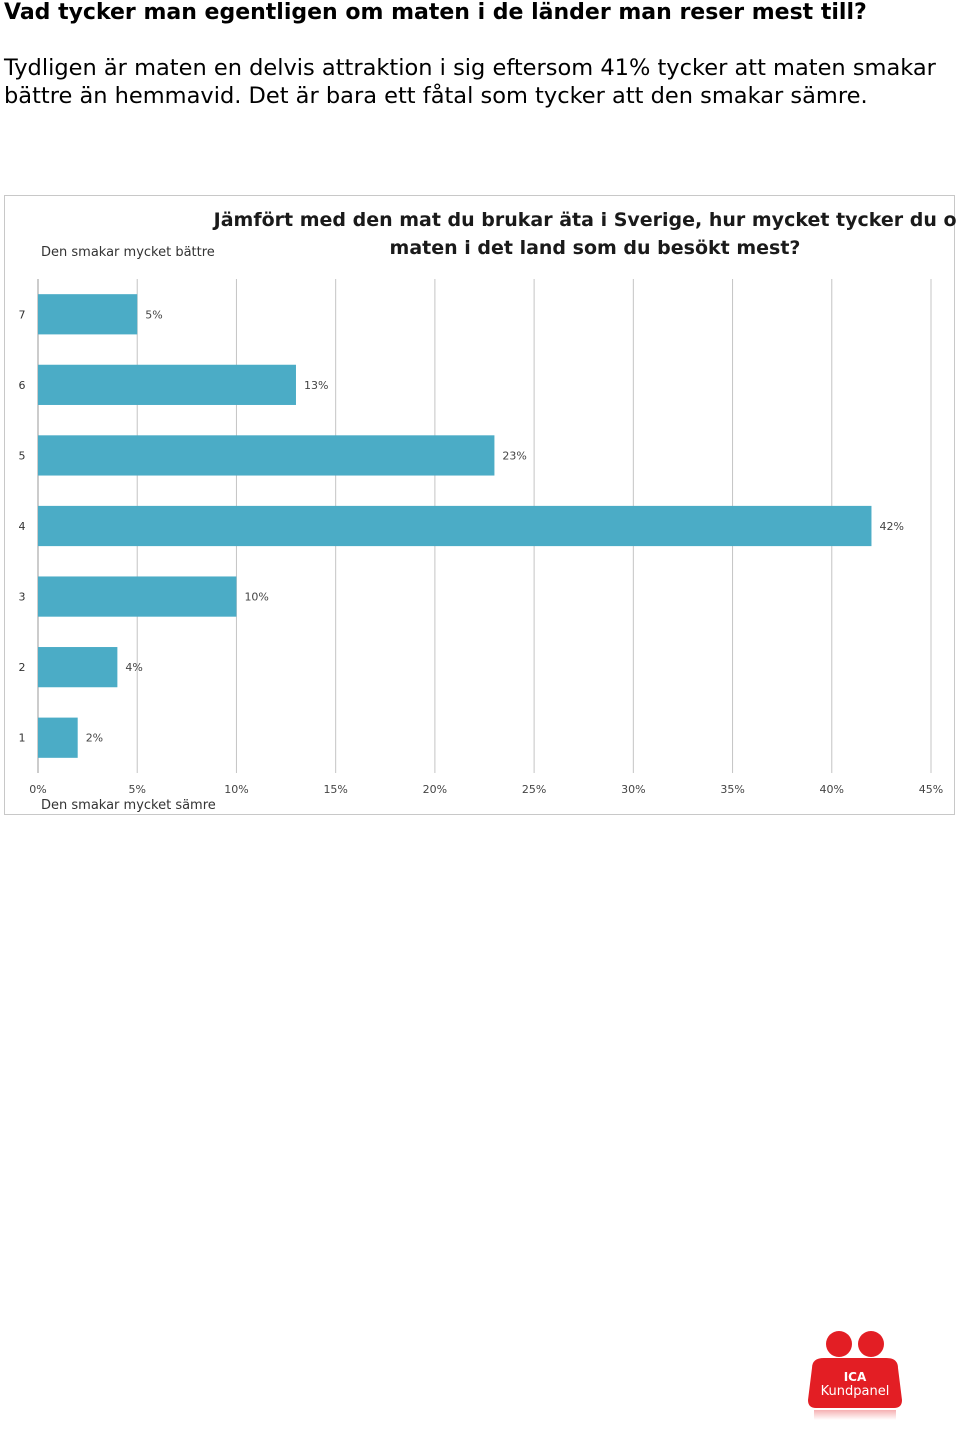 The image size is (960, 1430). What do you see at coordinates (435, 789) in the screenshot?
I see `x-tick-label: 20%` at bounding box center [435, 789].